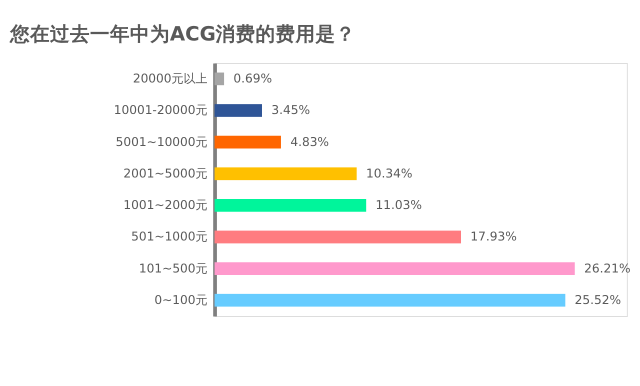 The height and width of the screenshot is (386, 640). What do you see at coordinates (598, 299) in the screenshot?
I see `data-label: 25.52%` at bounding box center [598, 299].